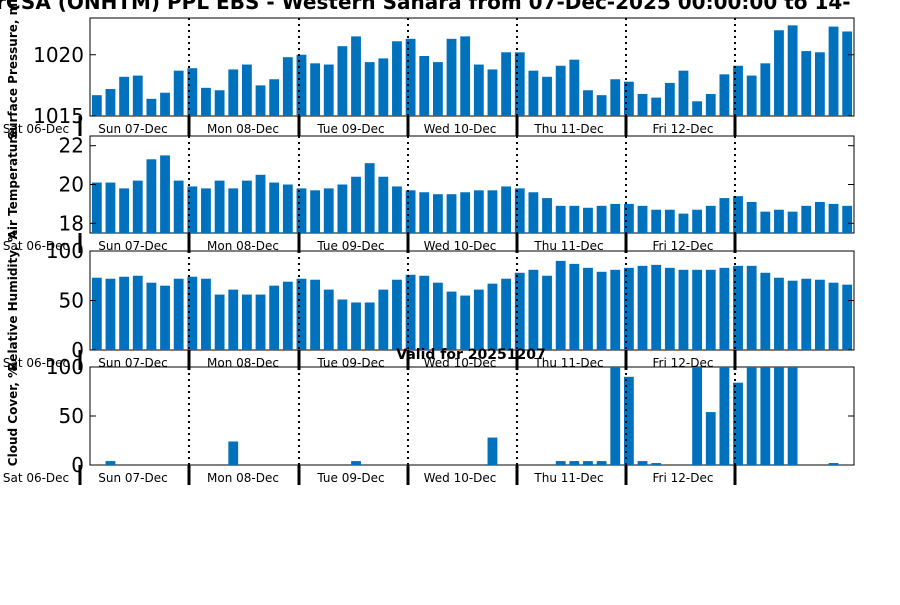 The width and height of the screenshot is (900, 605). What do you see at coordinates (13, 185) in the screenshot?
I see `y-axis-label: Air Temperature` at bounding box center [13, 185].